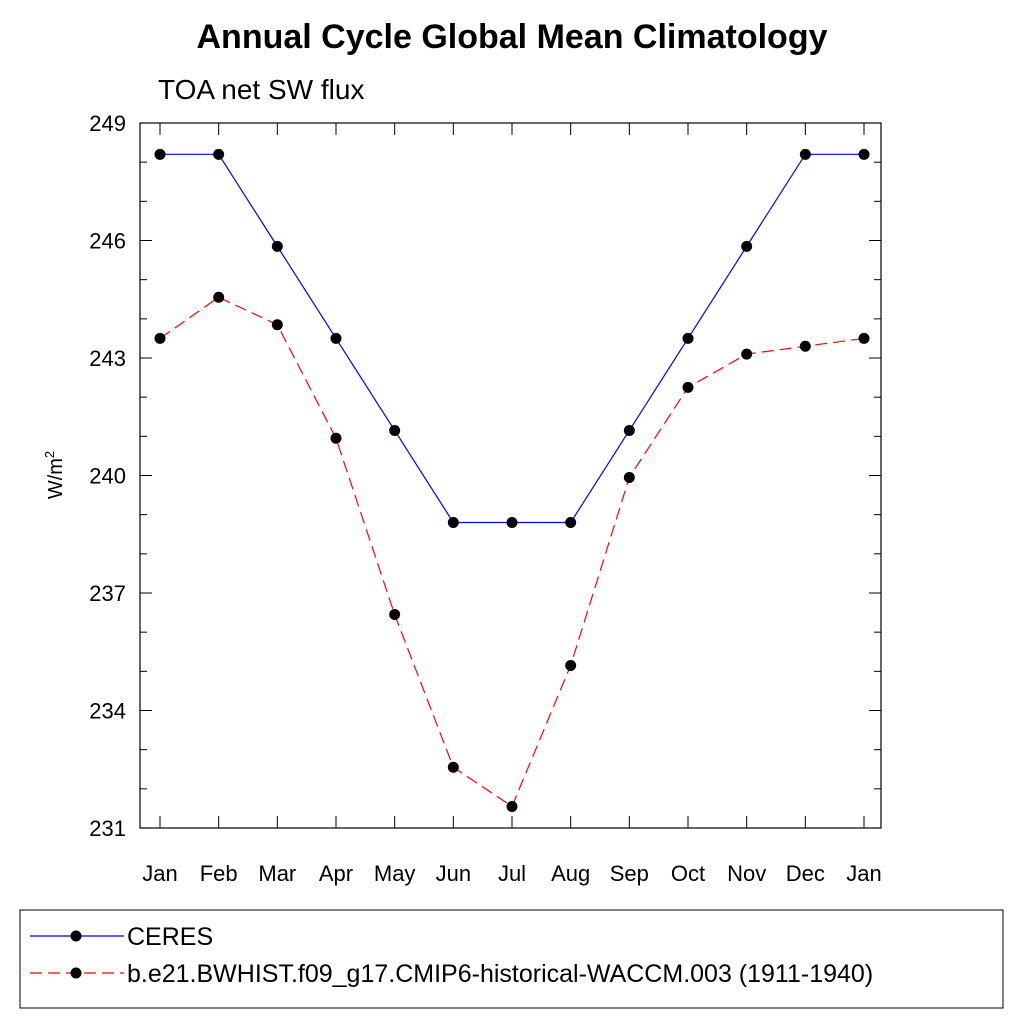  I want to click on y-axis-label: W/m2, so click(54, 475).